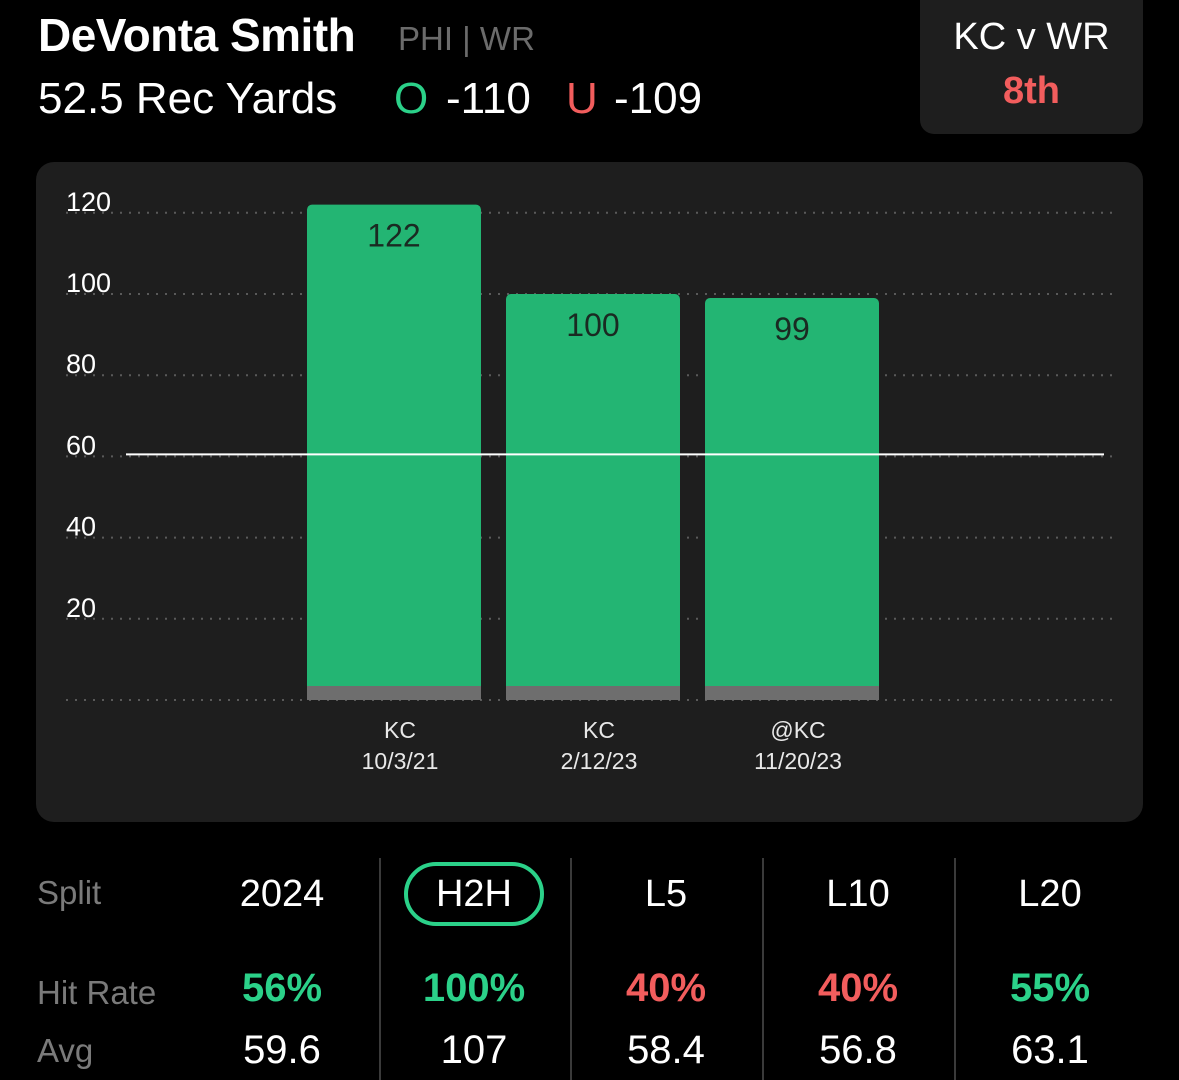 The width and height of the screenshot is (1179, 1080). Describe the element at coordinates (282, 988) in the screenshot. I see `hit-rate-2024: 56%` at that location.